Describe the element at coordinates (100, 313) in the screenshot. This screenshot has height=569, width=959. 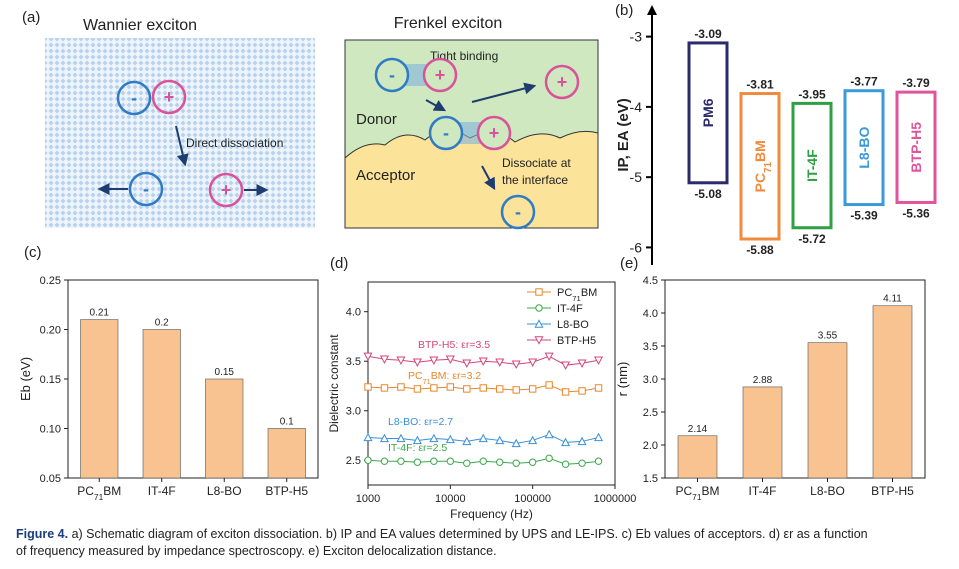
I see `value-label: 0.21` at that location.